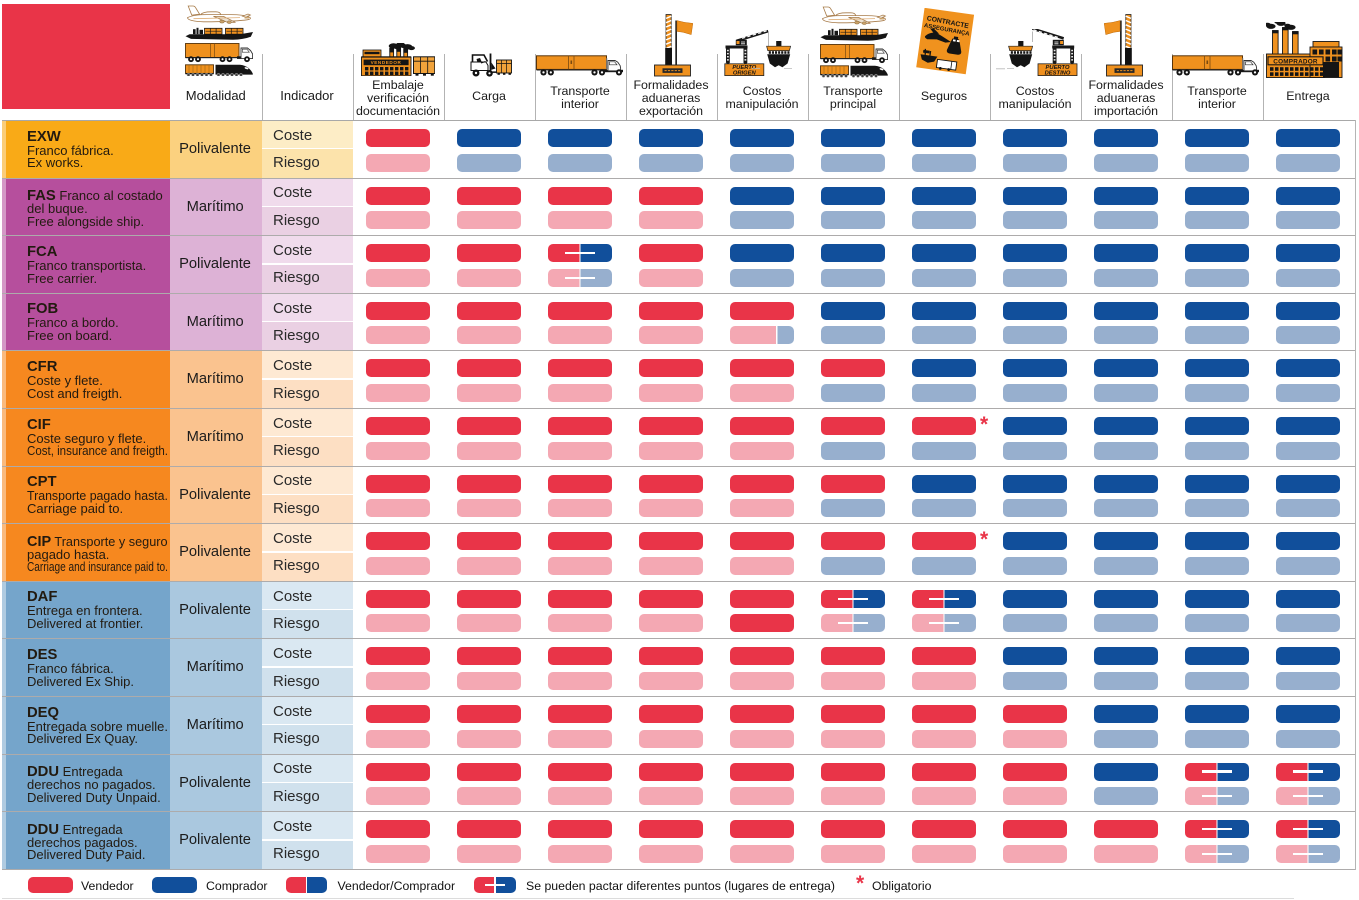  I want to click on svg-text: COMPRADOR, so click(1295, 61).